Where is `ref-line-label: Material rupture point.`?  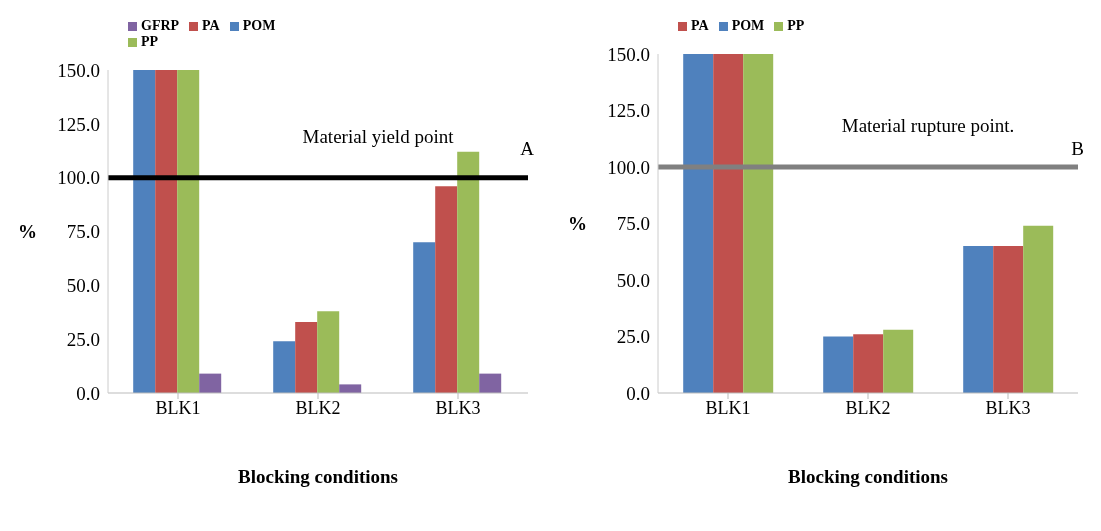 ref-line-label: Material rupture point. is located at coordinates (928, 125).